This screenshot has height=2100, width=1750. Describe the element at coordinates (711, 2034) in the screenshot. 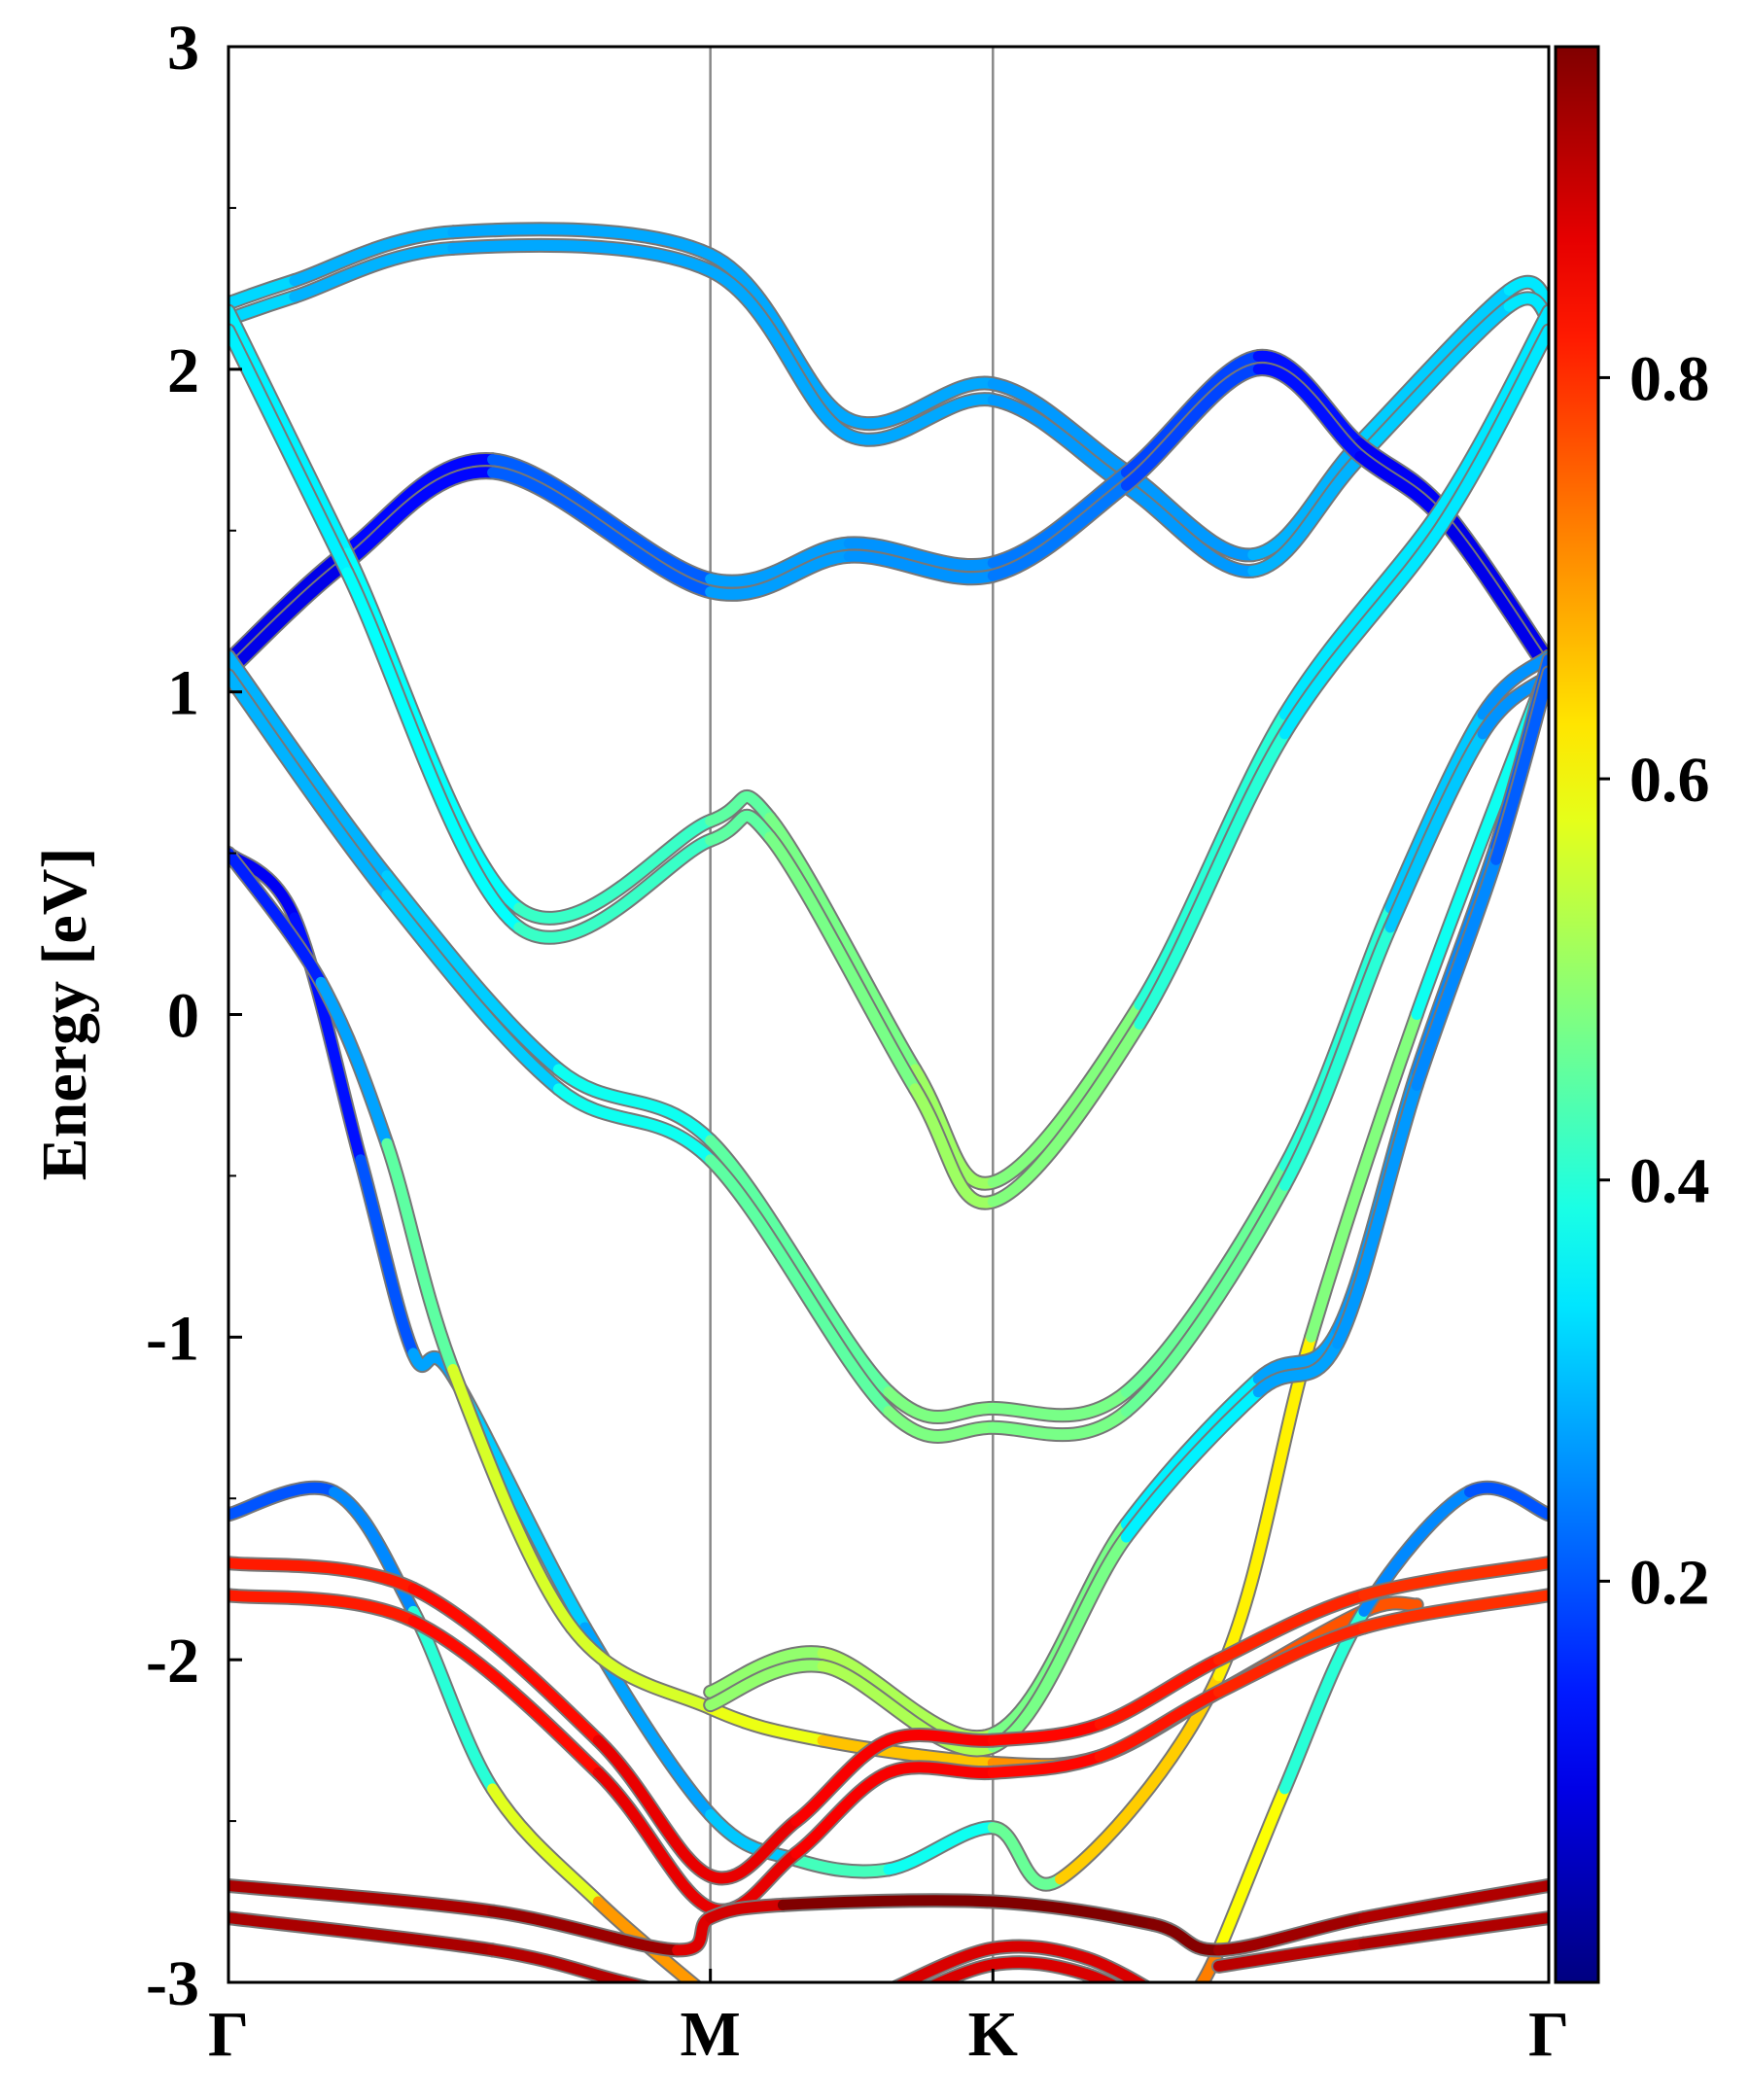

I see `x-tick-label: M` at that location.